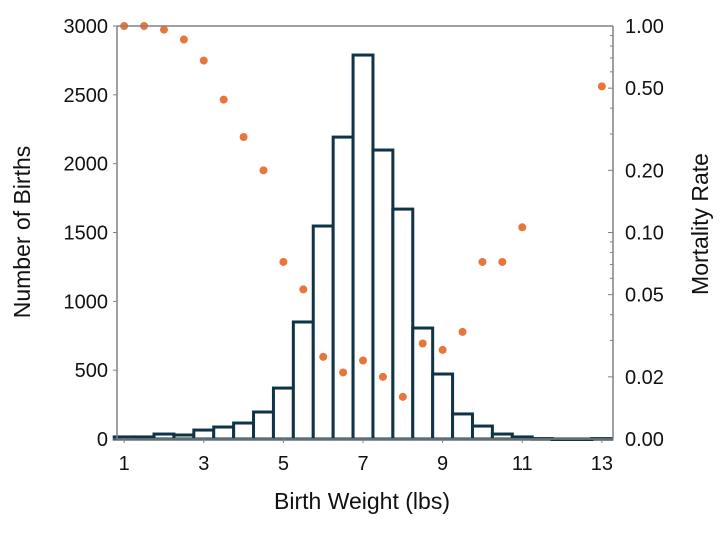  Describe the element at coordinates (124, 464) in the screenshot. I see `x-tick-label: 1` at that location.